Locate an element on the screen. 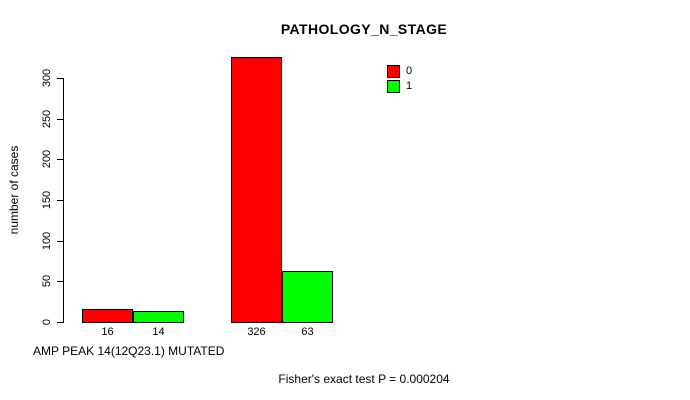 This screenshot has height=400, width=690. bar-value-label: 63 is located at coordinates (307, 332).